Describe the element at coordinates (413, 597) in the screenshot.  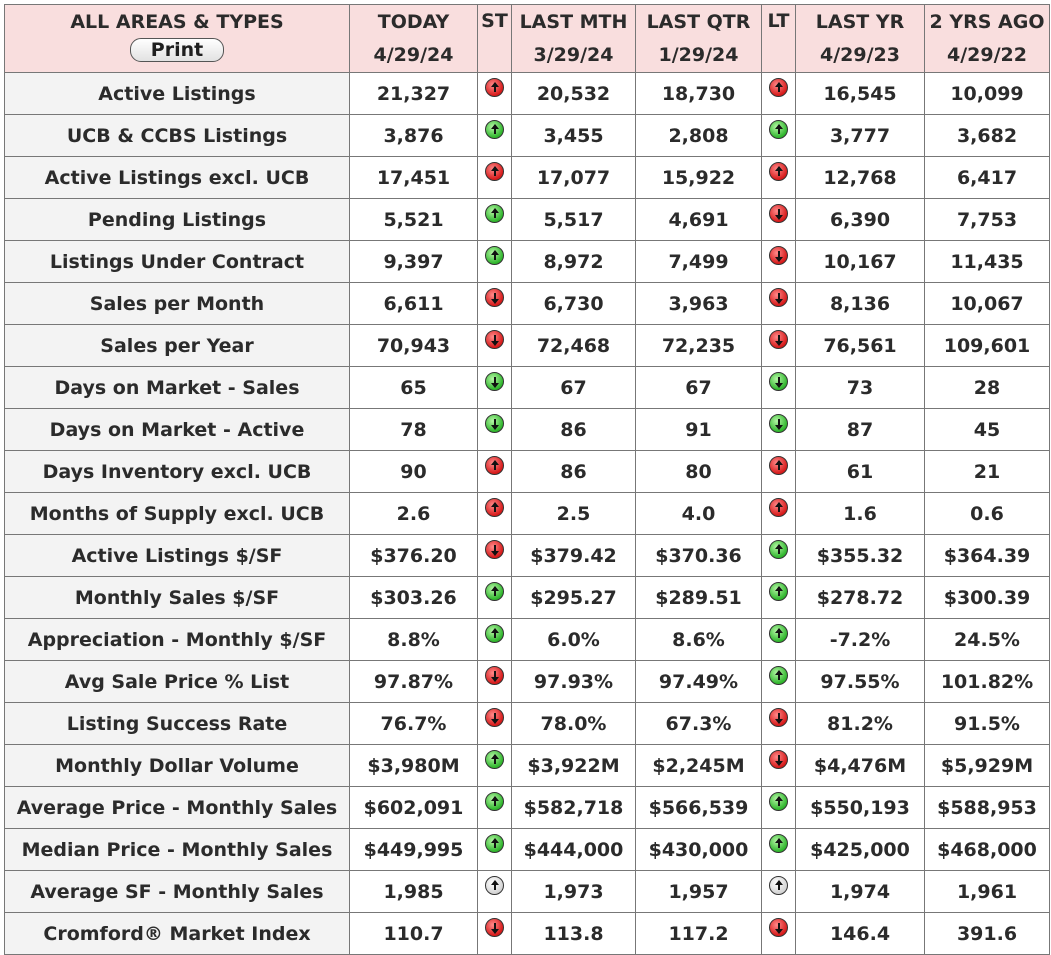
I see `today-value: $303.26` at that location.